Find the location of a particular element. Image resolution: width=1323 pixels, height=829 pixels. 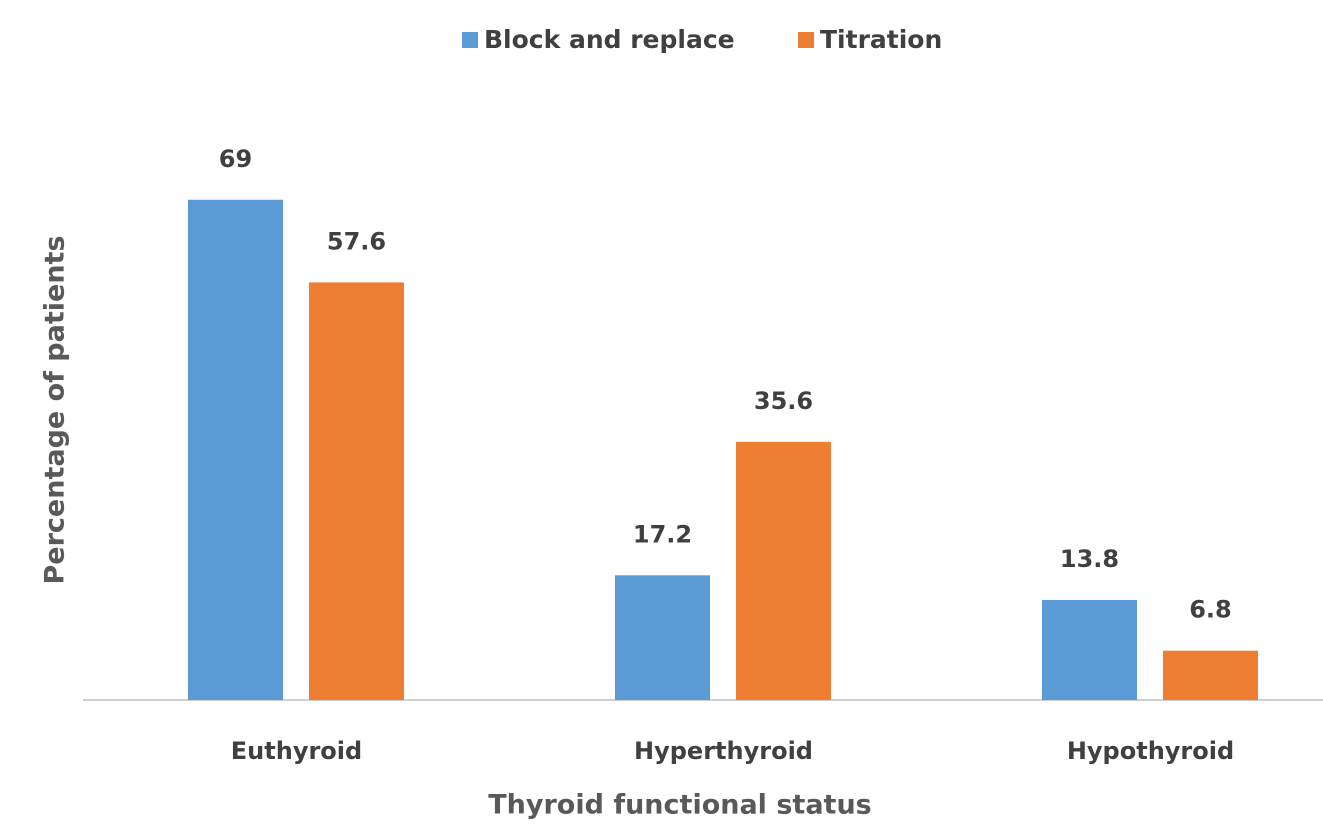

x-tick-label: Euthyroid is located at coordinates (296, 751).